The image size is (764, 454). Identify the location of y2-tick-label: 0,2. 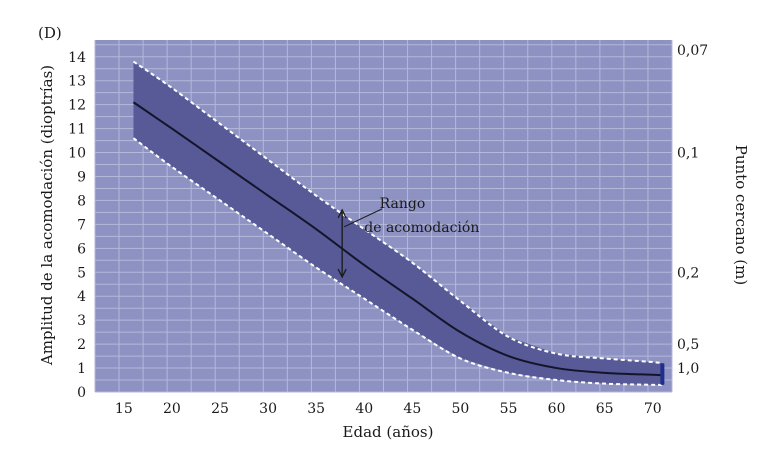
(688, 273).